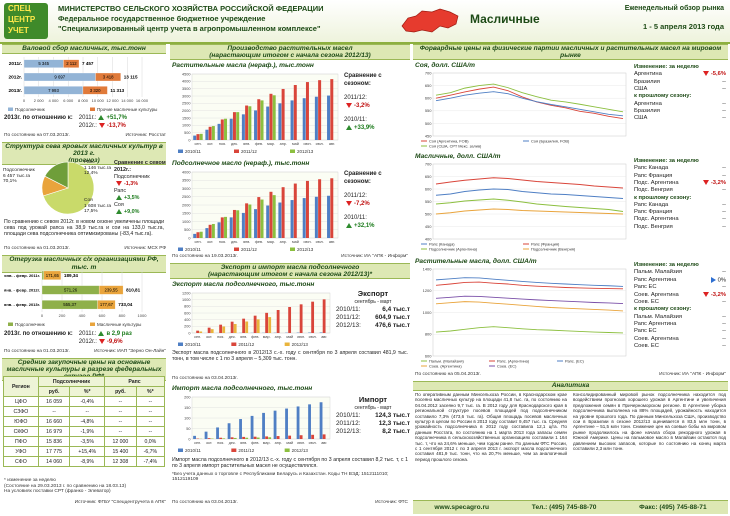  What do you see at coordinates (348, 415) in the screenshot?
I see `summary-key: 2010/11:` at bounding box center [348, 415].